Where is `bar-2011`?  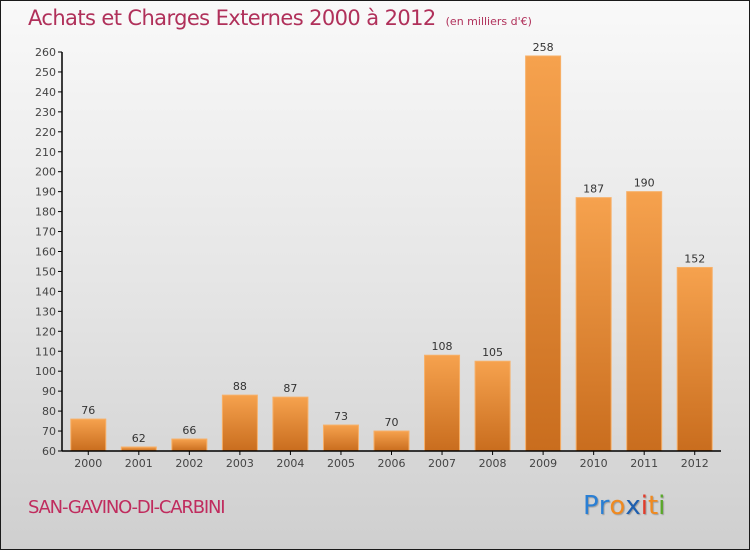 bar-2011 is located at coordinates (644, 321).